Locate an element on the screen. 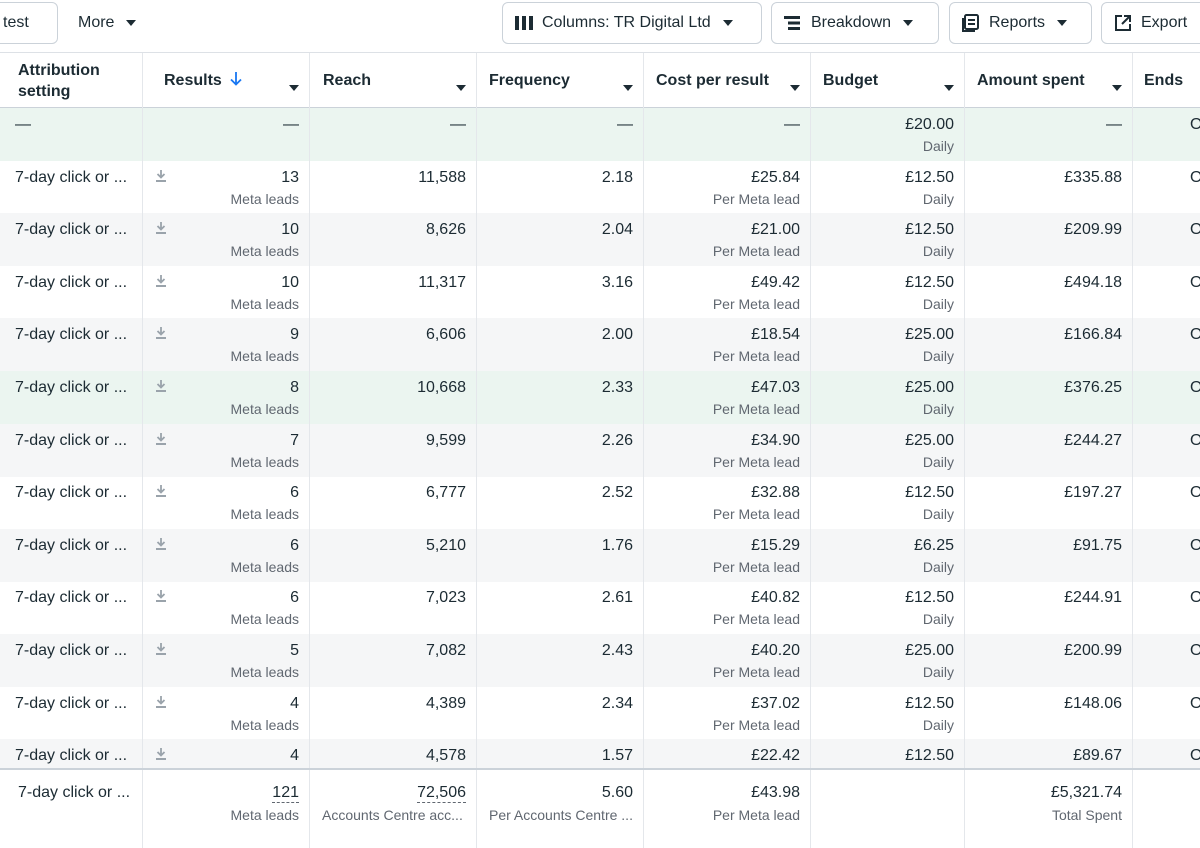 The height and width of the screenshot is (848, 1200). sort-down-arrow-icon is located at coordinates (236, 81).